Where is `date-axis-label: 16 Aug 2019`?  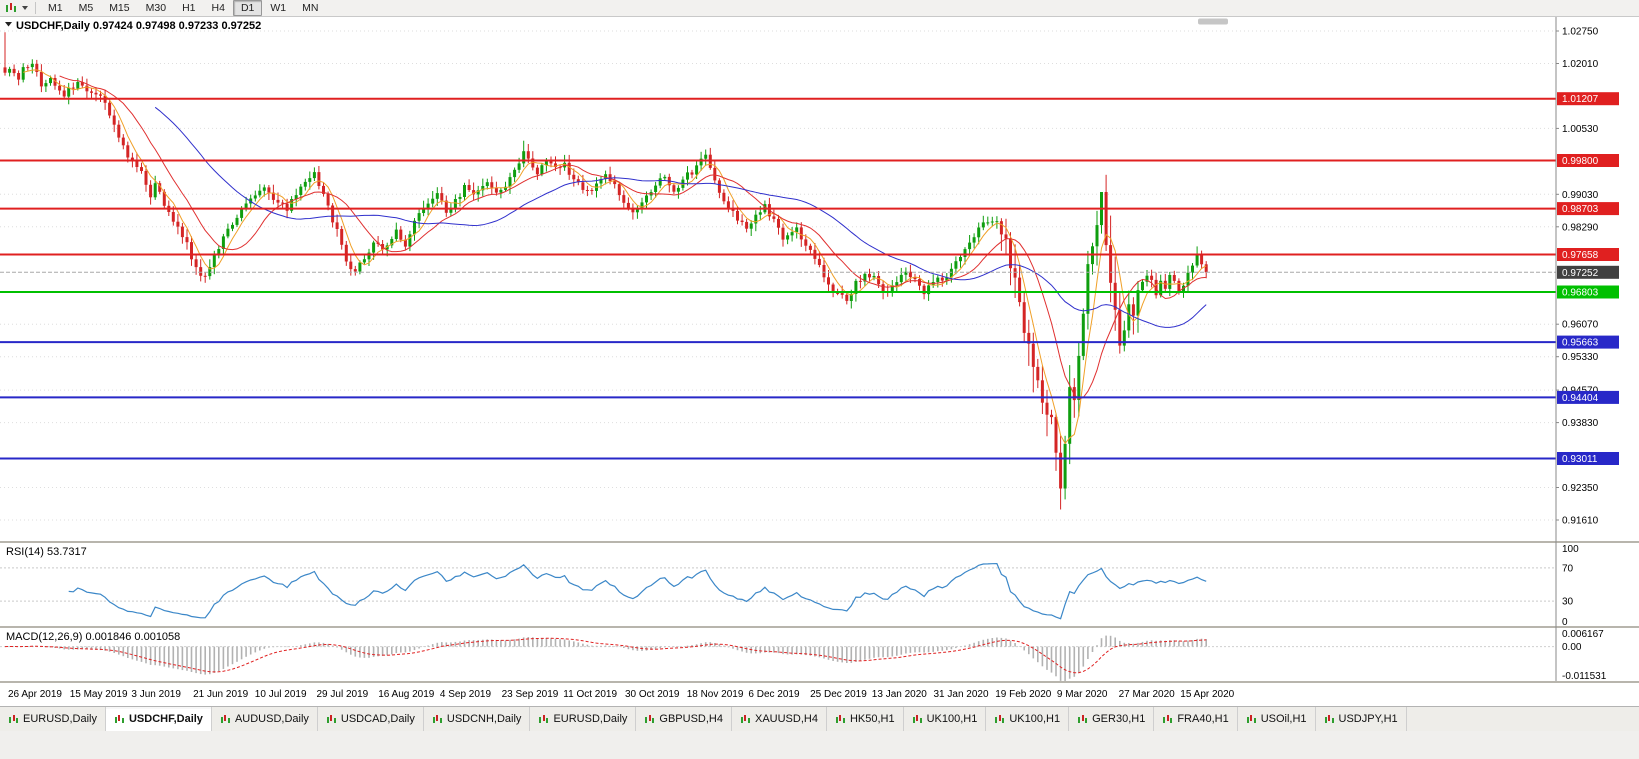 date-axis-label: 16 Aug 2019 is located at coordinates (406, 694).